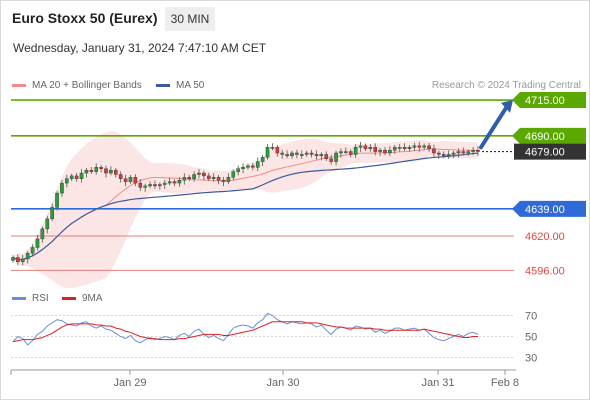 The image size is (590, 400). I want to click on level-tag-4690.00, so click(549, 135).